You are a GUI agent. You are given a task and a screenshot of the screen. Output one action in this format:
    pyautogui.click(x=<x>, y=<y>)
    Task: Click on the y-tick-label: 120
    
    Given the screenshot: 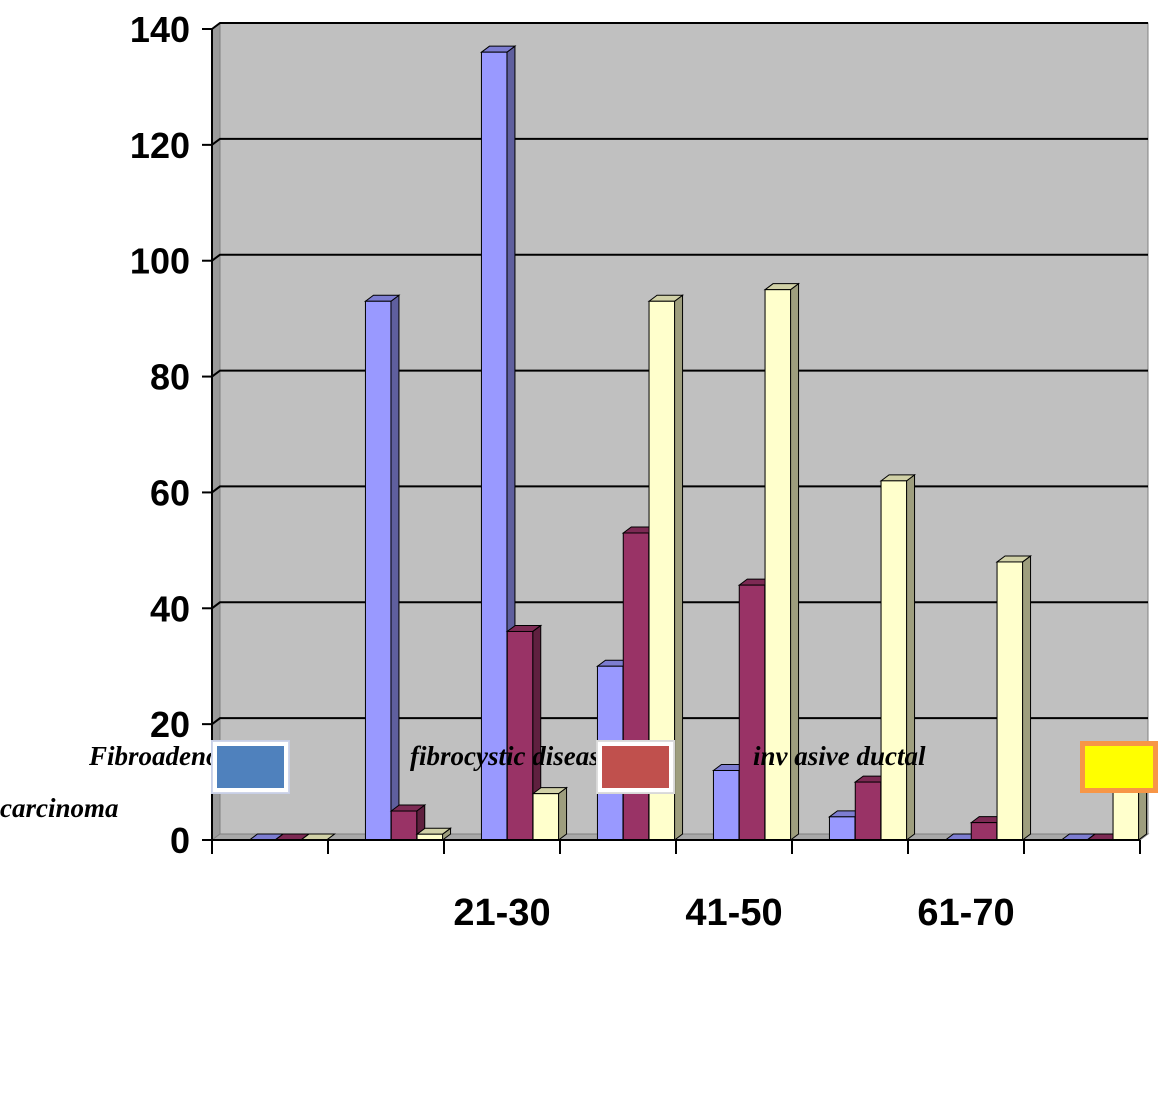 What is the action you would take?
    pyautogui.click(x=160, y=145)
    